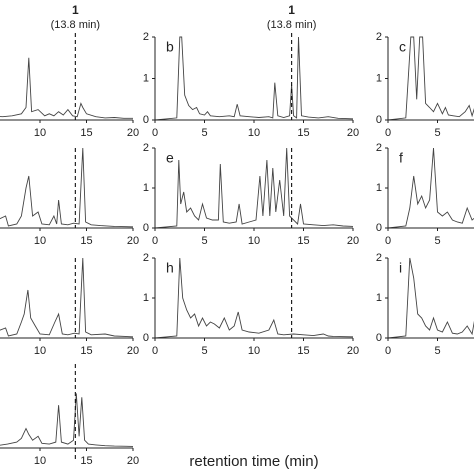 Image resolution: width=474 pixels, height=474 pixels. Describe the element at coordinates (402, 47) in the screenshot. I see `panel-label: c` at that location.